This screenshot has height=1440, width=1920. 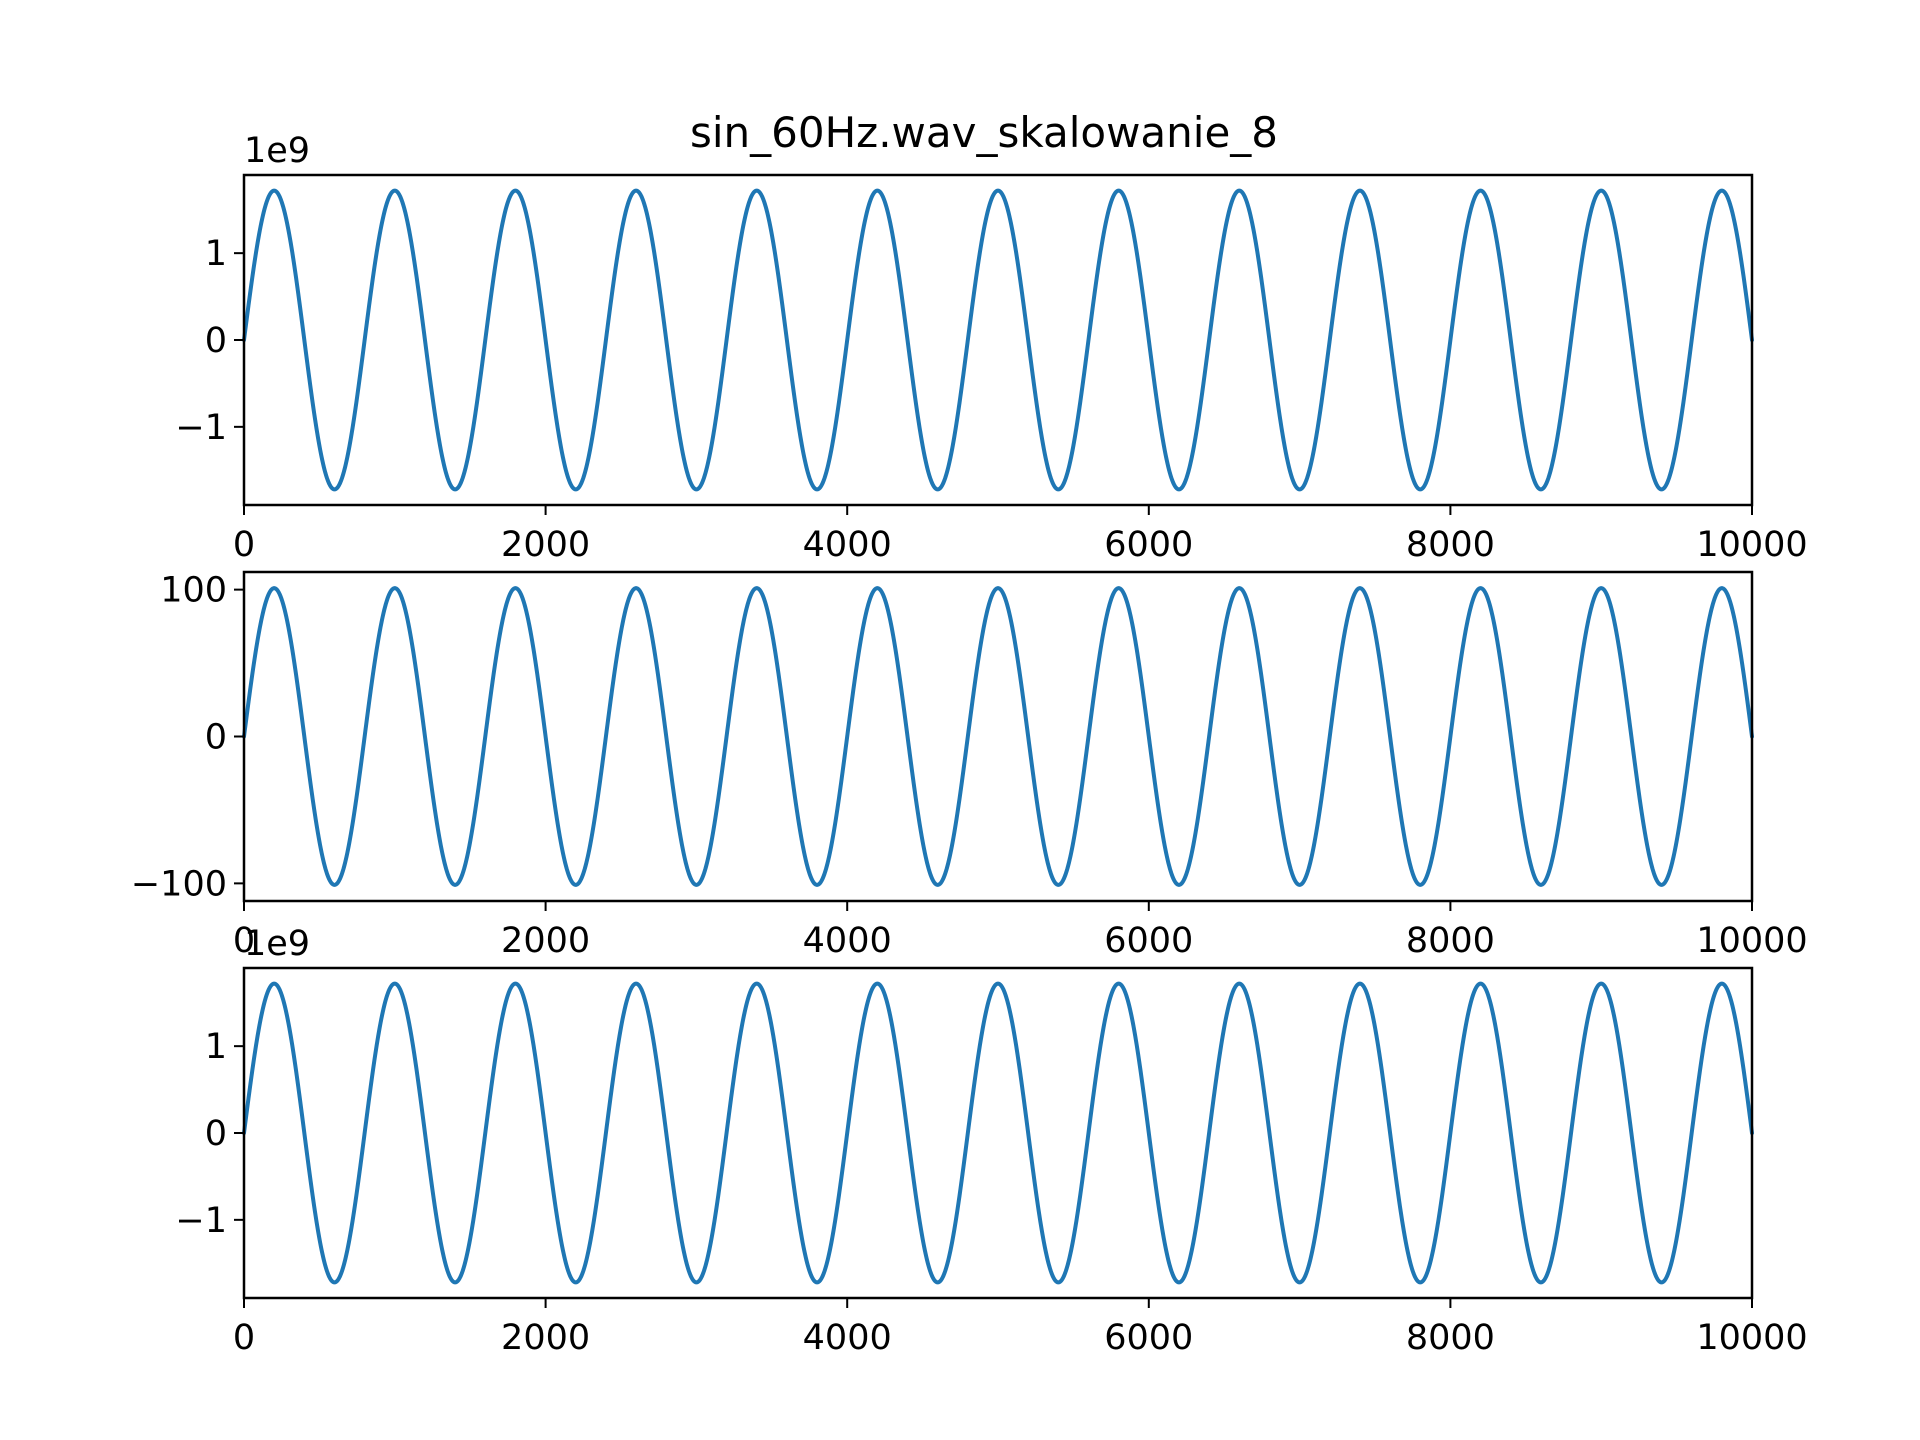 I want to click on y-tick-label: 100, so click(x=193, y=591).